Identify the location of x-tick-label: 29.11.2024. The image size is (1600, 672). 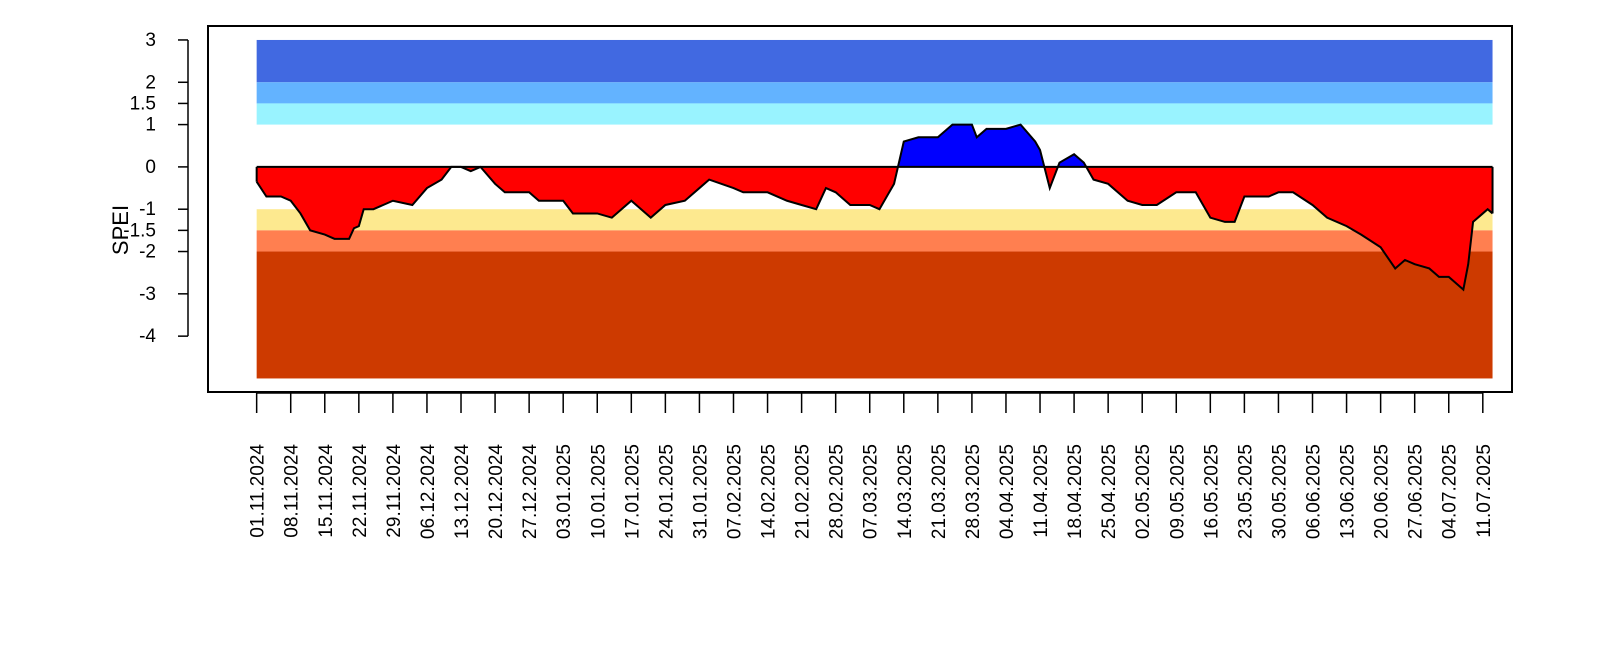
(394, 491).